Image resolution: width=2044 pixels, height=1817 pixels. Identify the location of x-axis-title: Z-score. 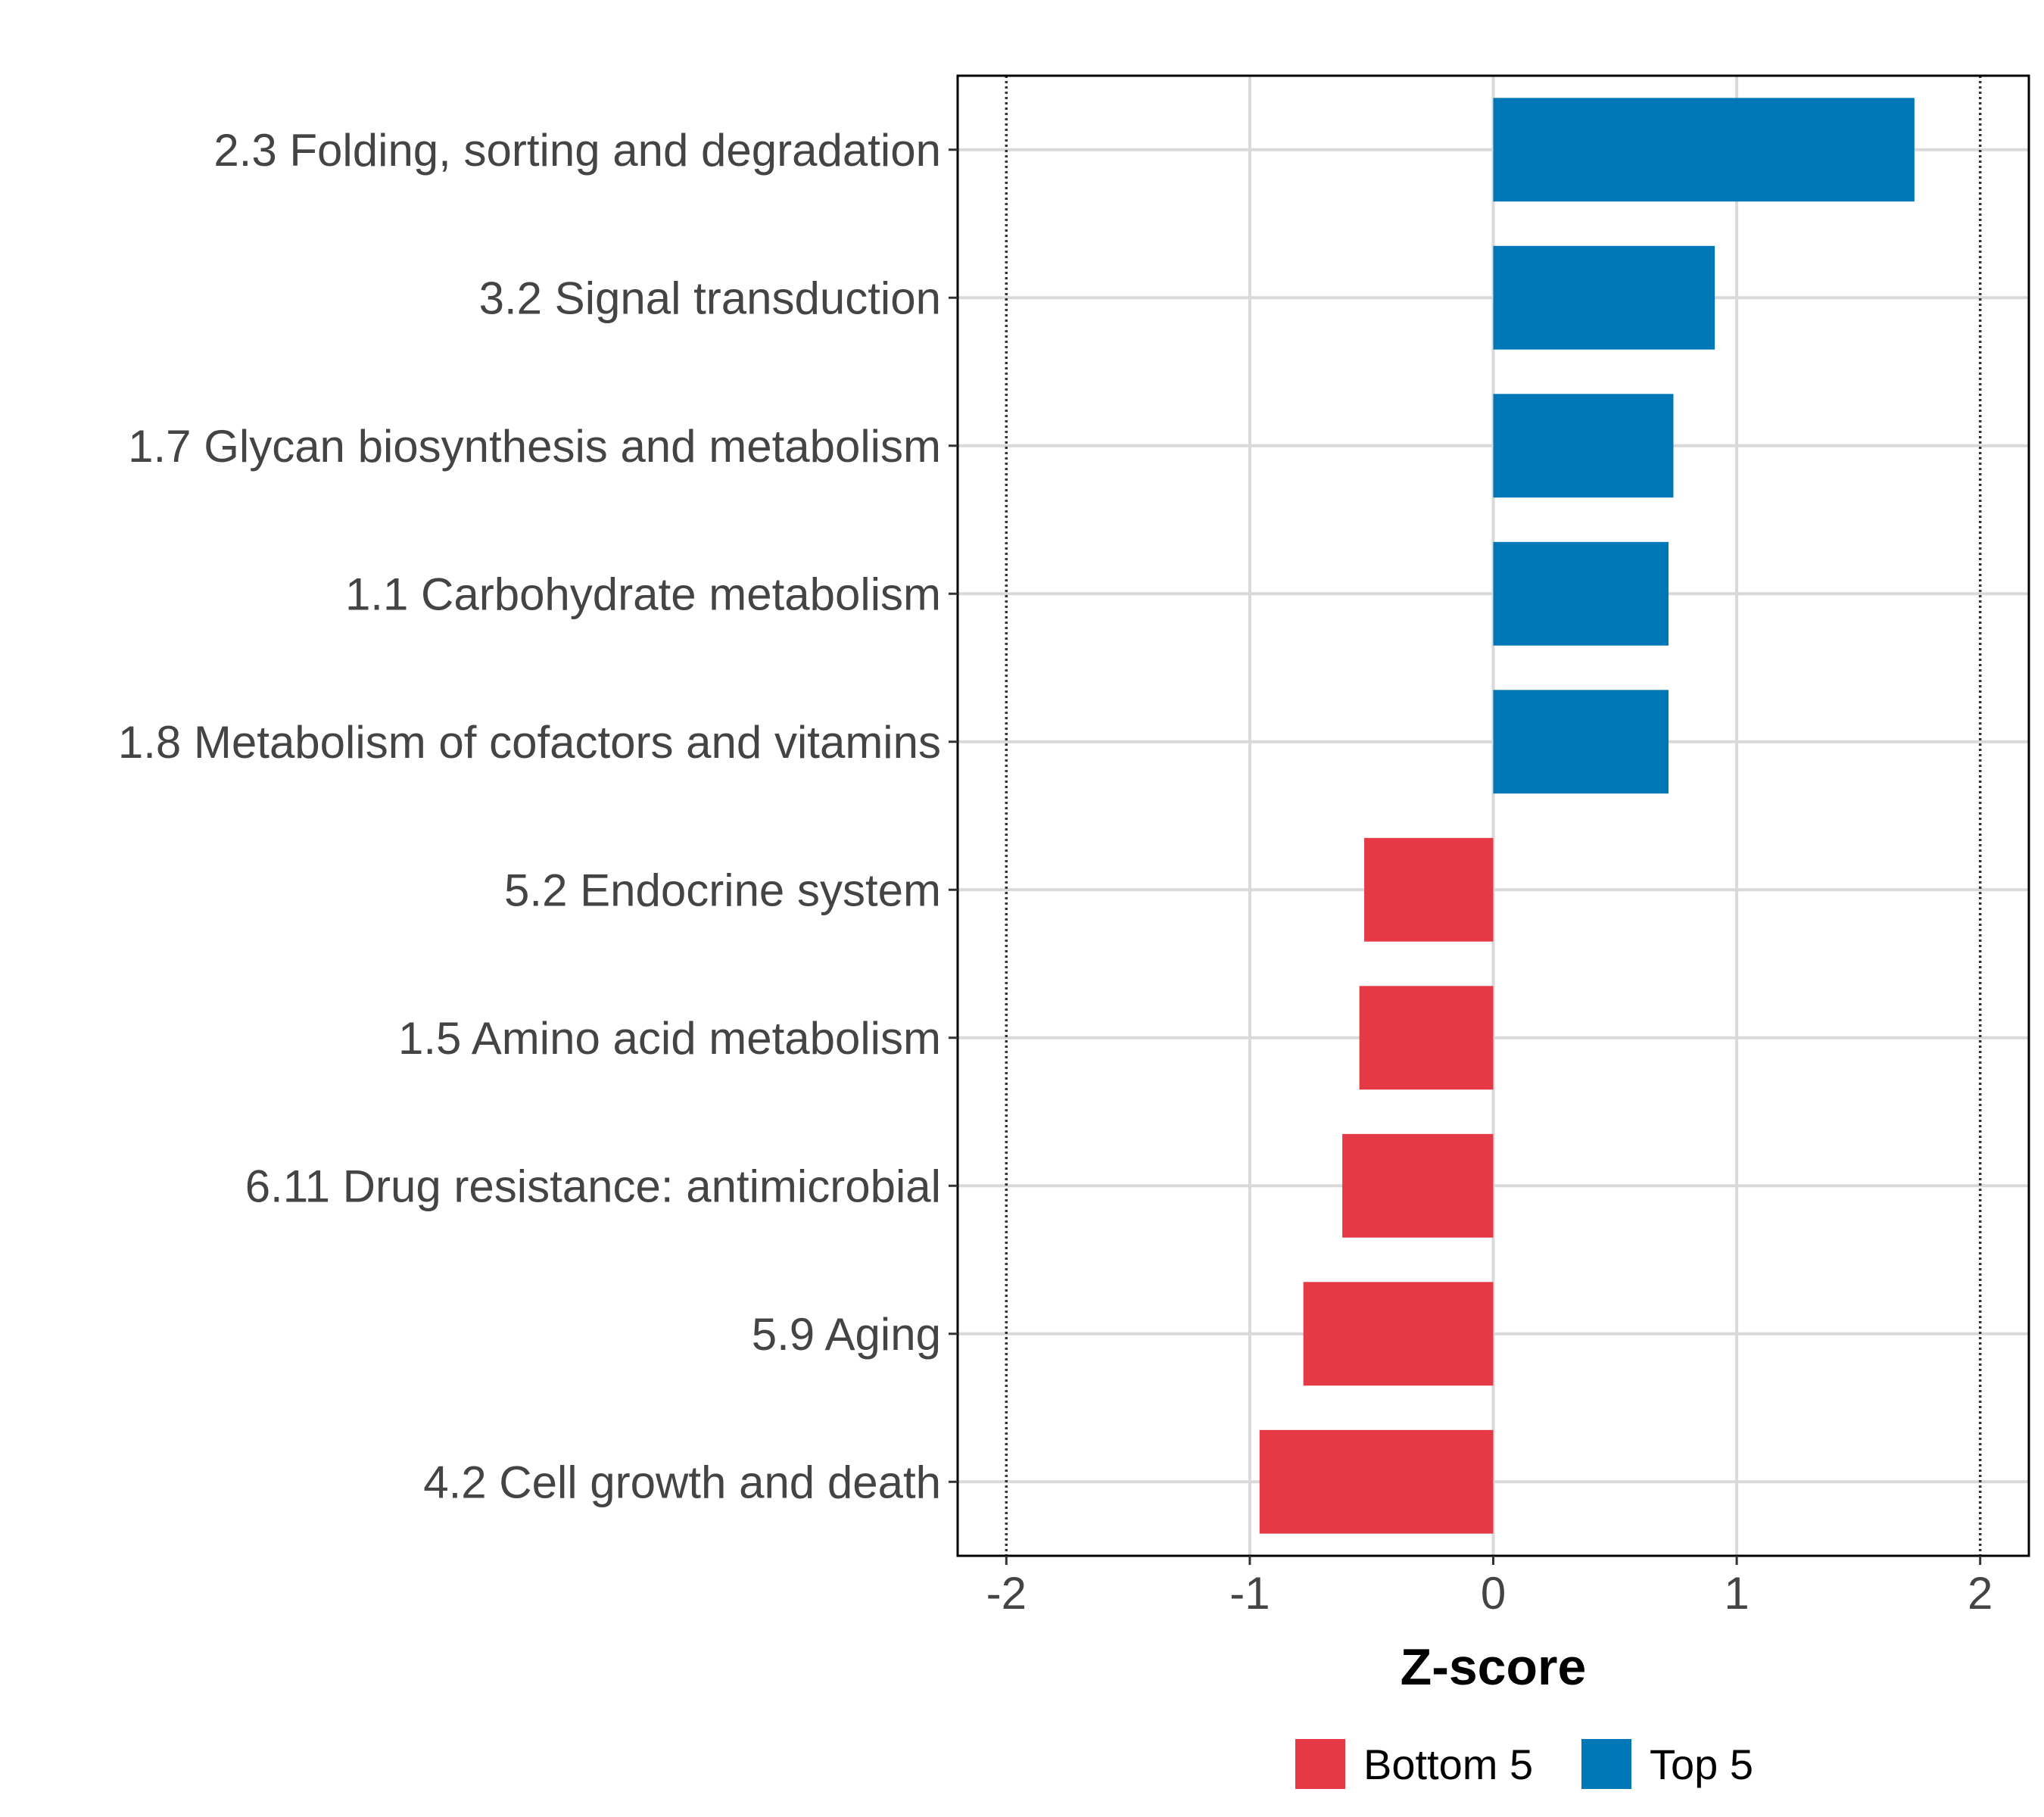
(1494, 1667).